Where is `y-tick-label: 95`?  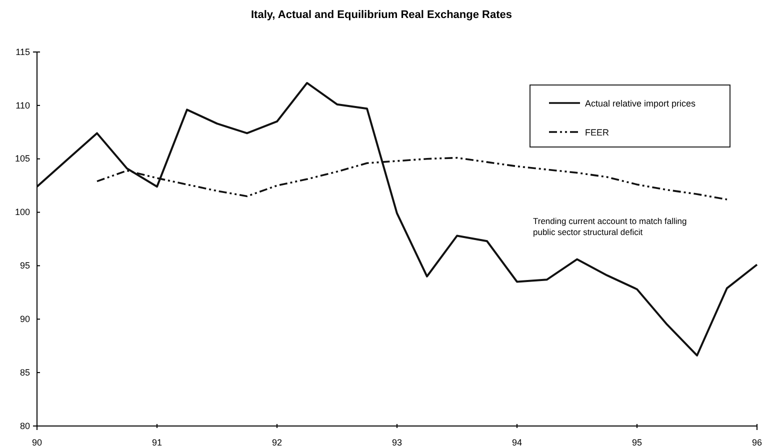 y-tick-label: 95 is located at coordinates (25, 265).